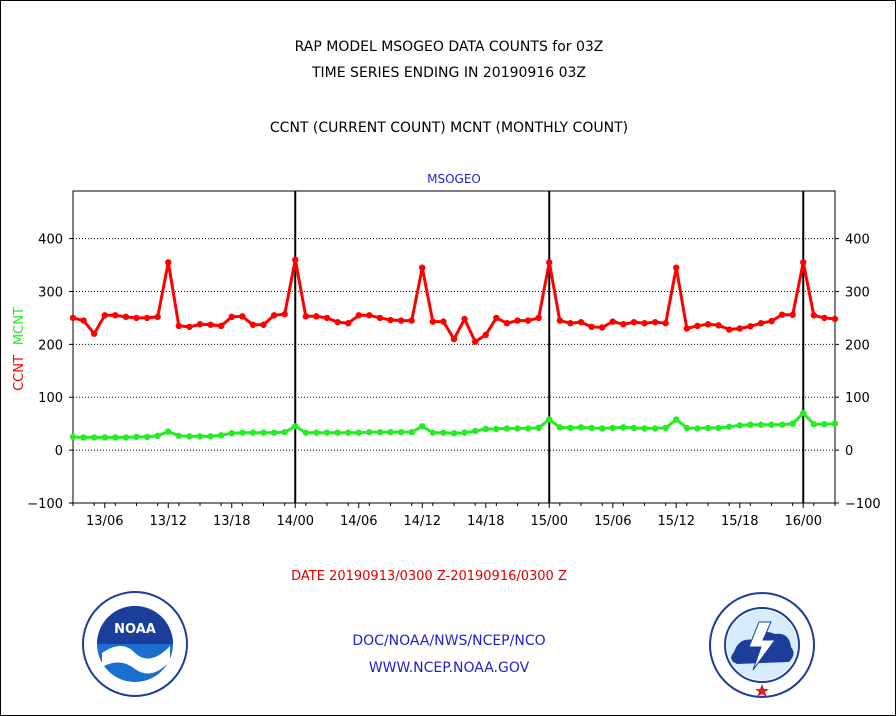 The image size is (896, 716). I want to click on page-title: RAP MODEL MSOGEO DATA COUNTS for 03Z, so click(449, 47).